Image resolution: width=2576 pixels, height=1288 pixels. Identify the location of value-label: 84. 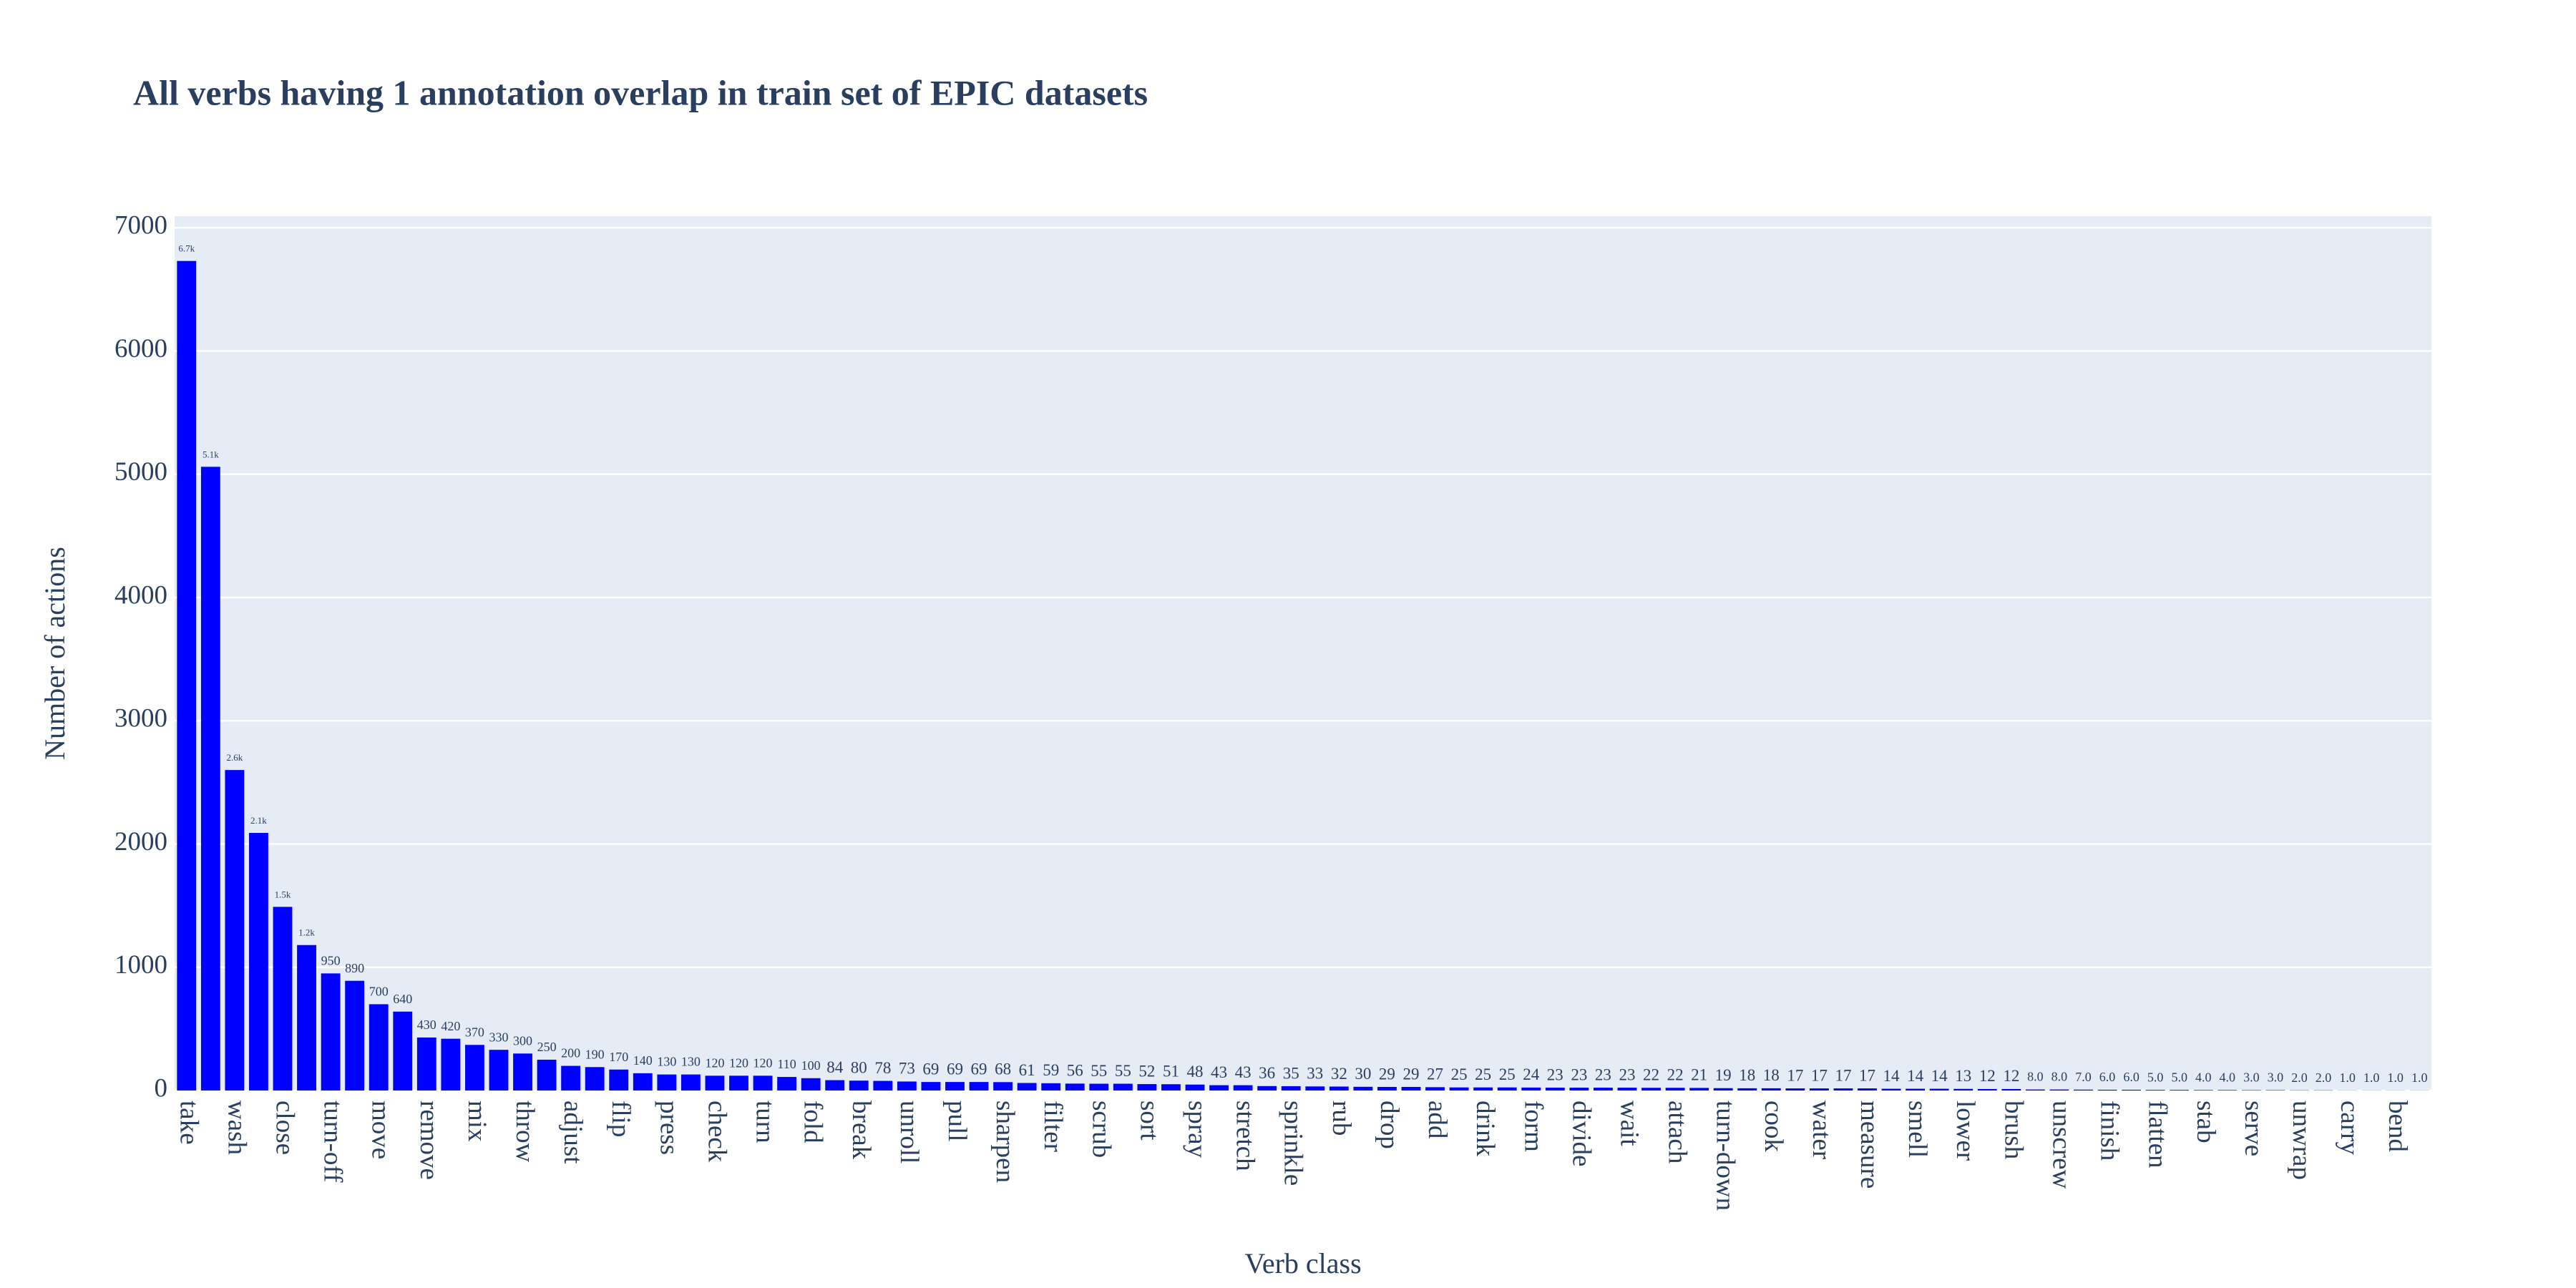
(835, 1067).